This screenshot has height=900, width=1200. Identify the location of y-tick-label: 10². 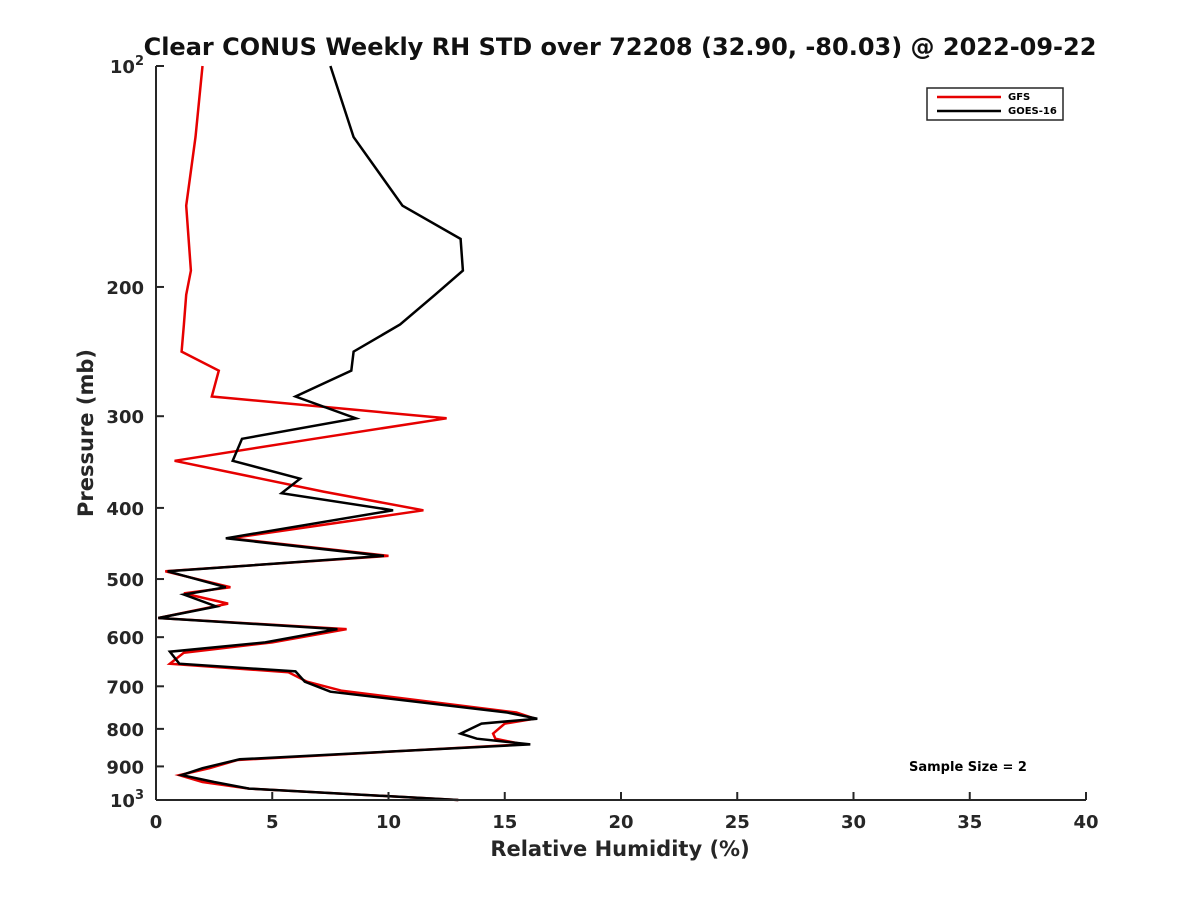
(127, 66).